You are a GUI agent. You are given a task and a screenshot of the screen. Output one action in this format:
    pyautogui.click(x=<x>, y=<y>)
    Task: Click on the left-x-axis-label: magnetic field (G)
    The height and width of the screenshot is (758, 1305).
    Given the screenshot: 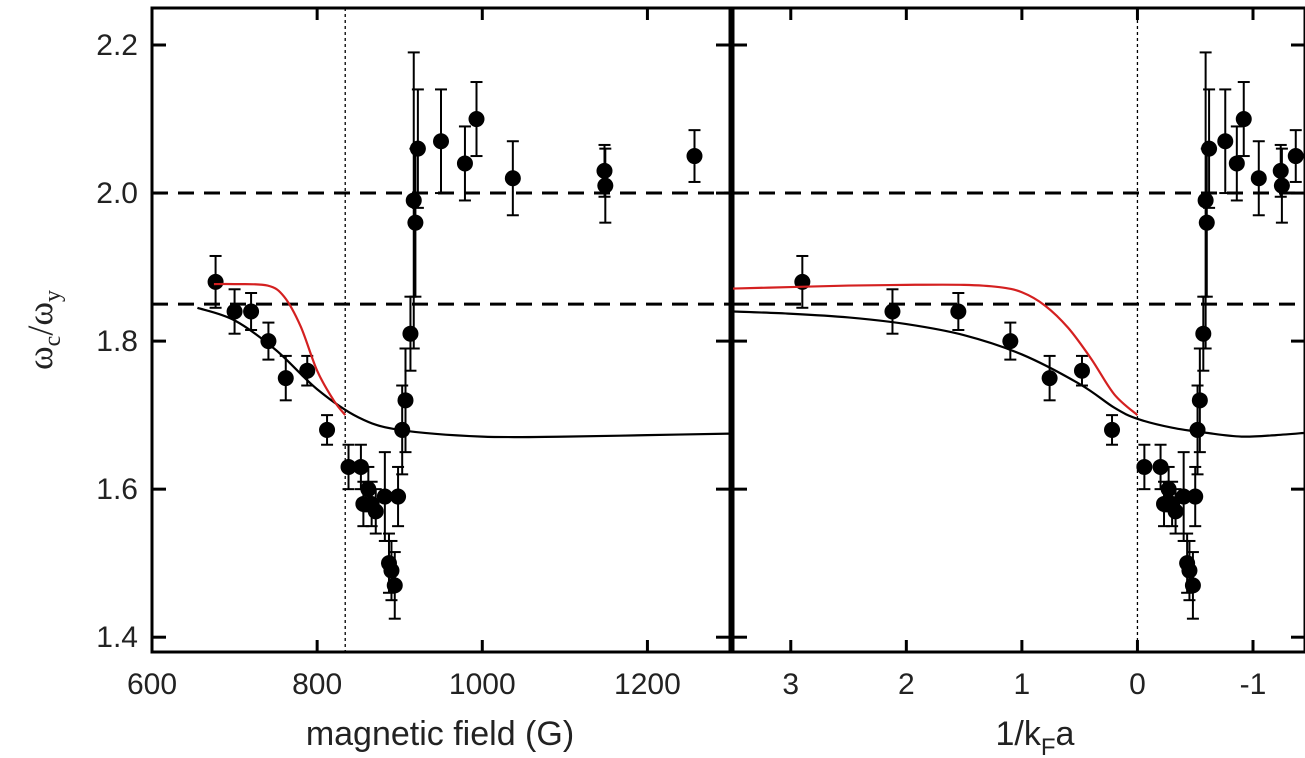 What is the action you would take?
    pyautogui.click(x=440, y=734)
    